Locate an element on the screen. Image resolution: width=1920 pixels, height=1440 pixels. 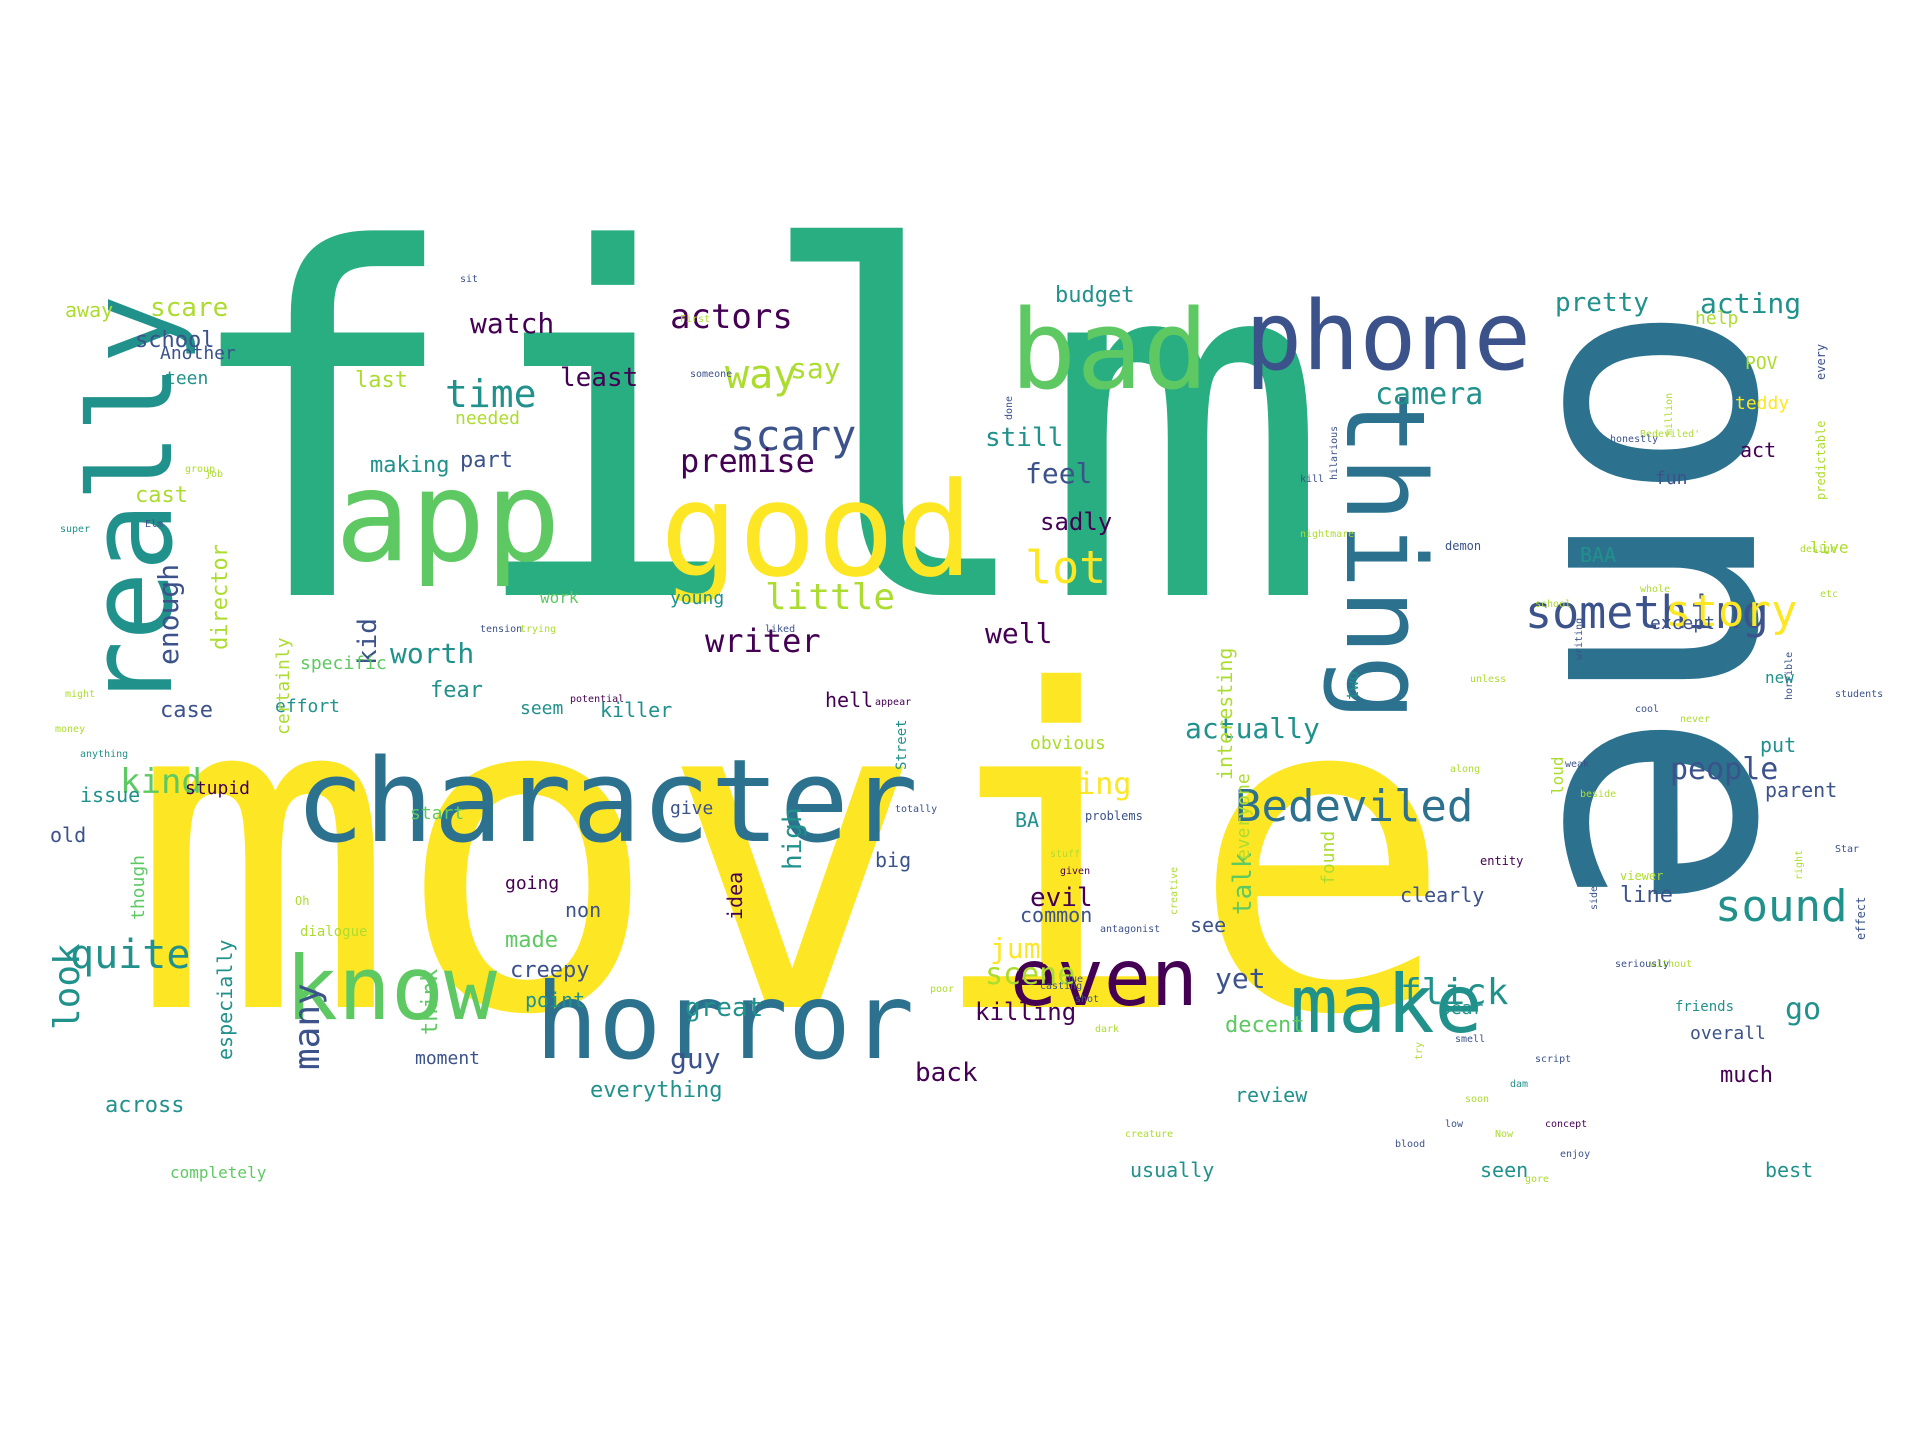
word-flick: flick is located at coordinates (1454, 992).